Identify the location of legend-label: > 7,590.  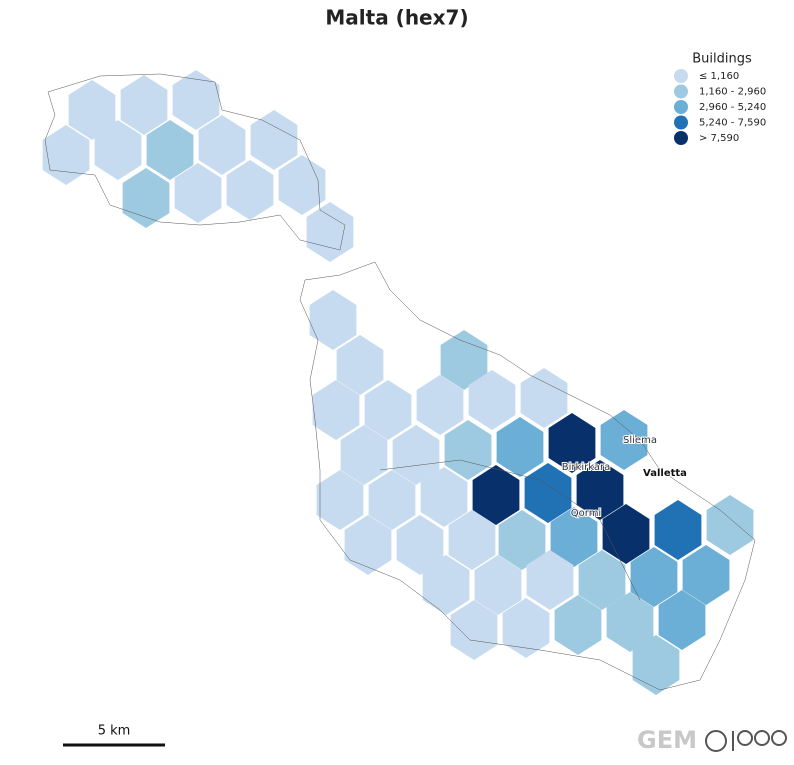
(719, 138).